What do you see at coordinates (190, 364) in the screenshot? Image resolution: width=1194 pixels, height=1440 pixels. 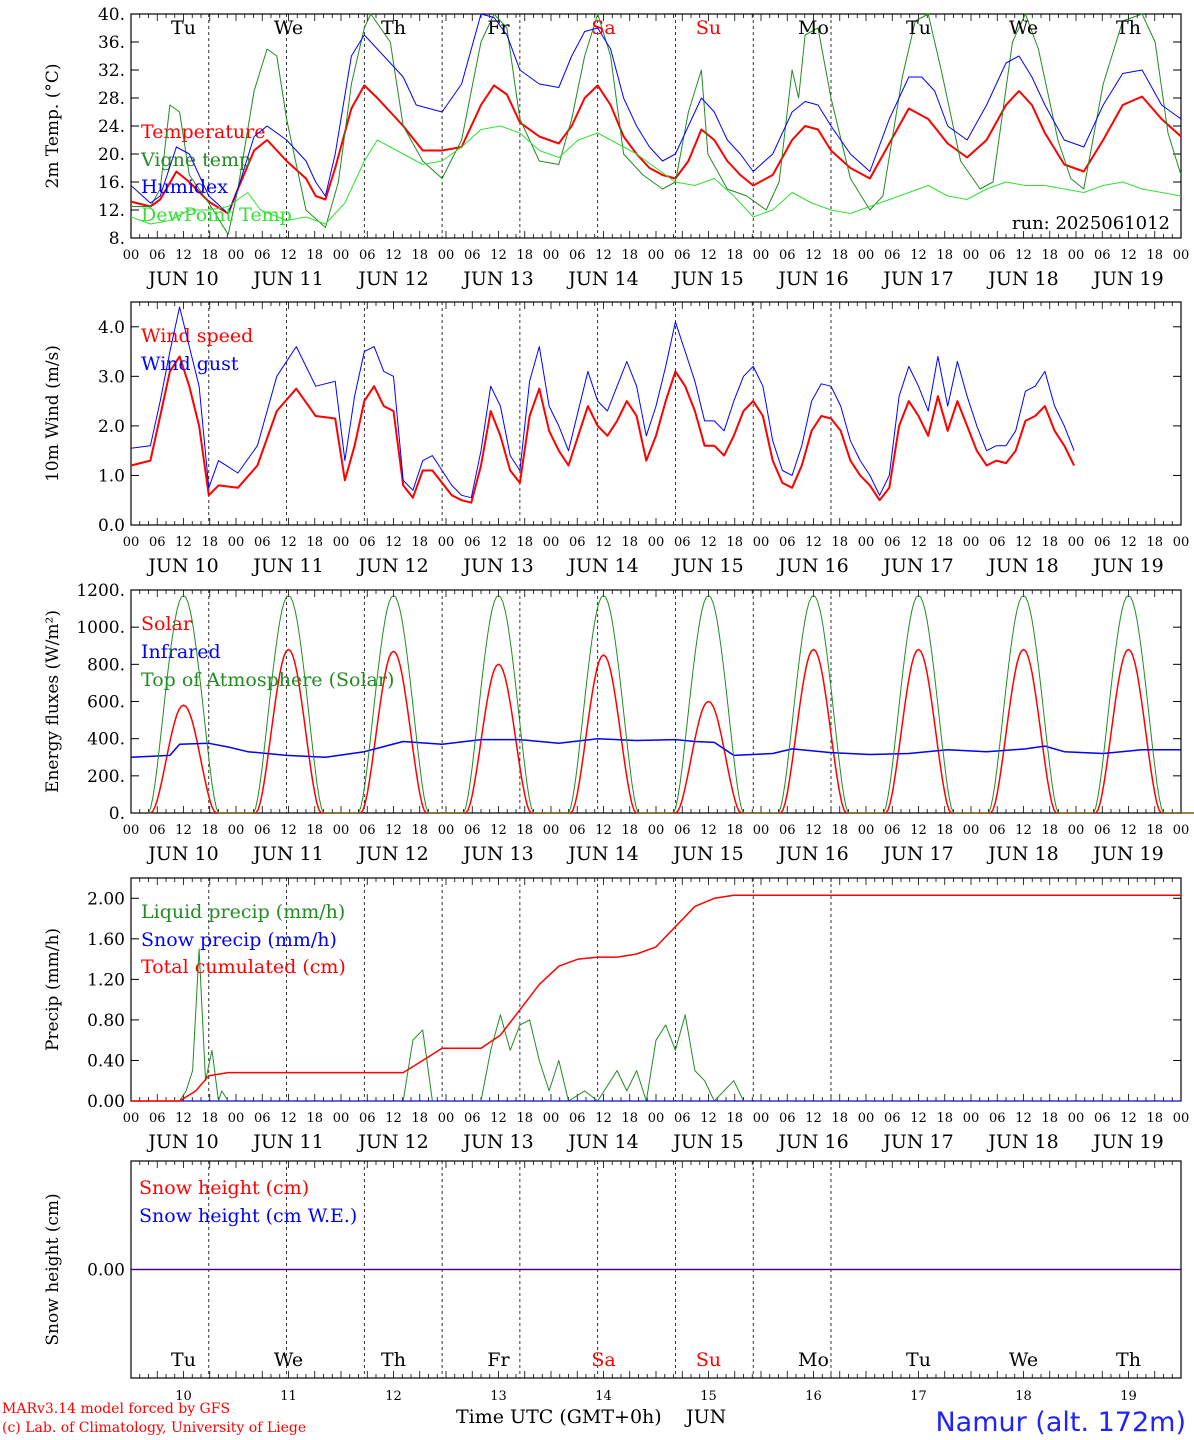 I see `legend-entry: Wind gust` at bounding box center [190, 364].